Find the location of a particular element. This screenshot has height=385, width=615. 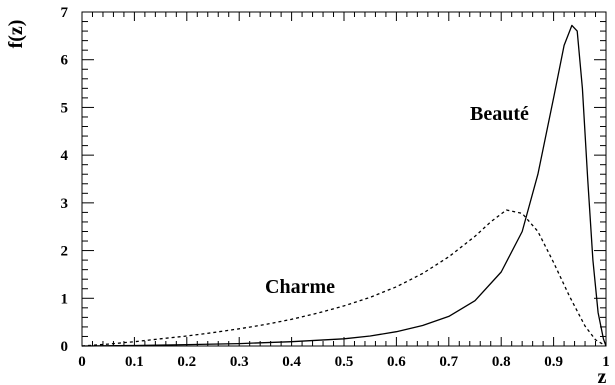

x-tick-label: 0 is located at coordinates (82, 362).